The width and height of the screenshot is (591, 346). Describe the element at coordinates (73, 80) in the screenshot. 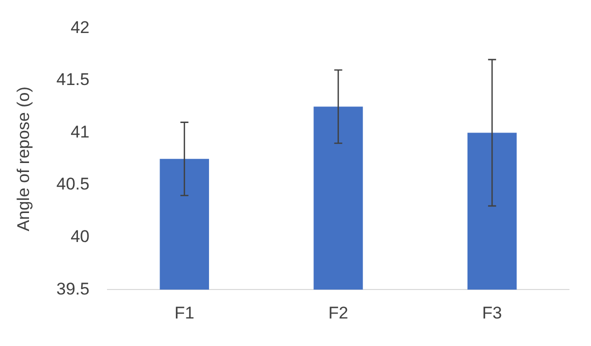

I see `y-tick-label: 41.5` at that location.